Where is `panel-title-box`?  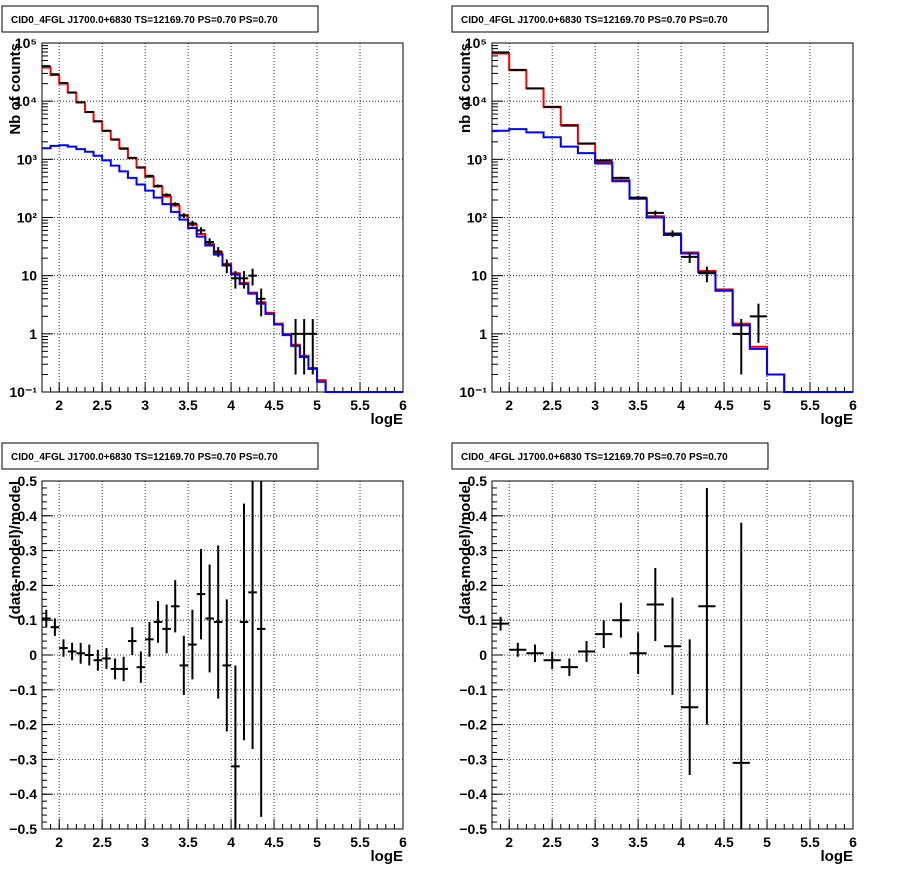
panel-title-box is located at coordinates (610, 456).